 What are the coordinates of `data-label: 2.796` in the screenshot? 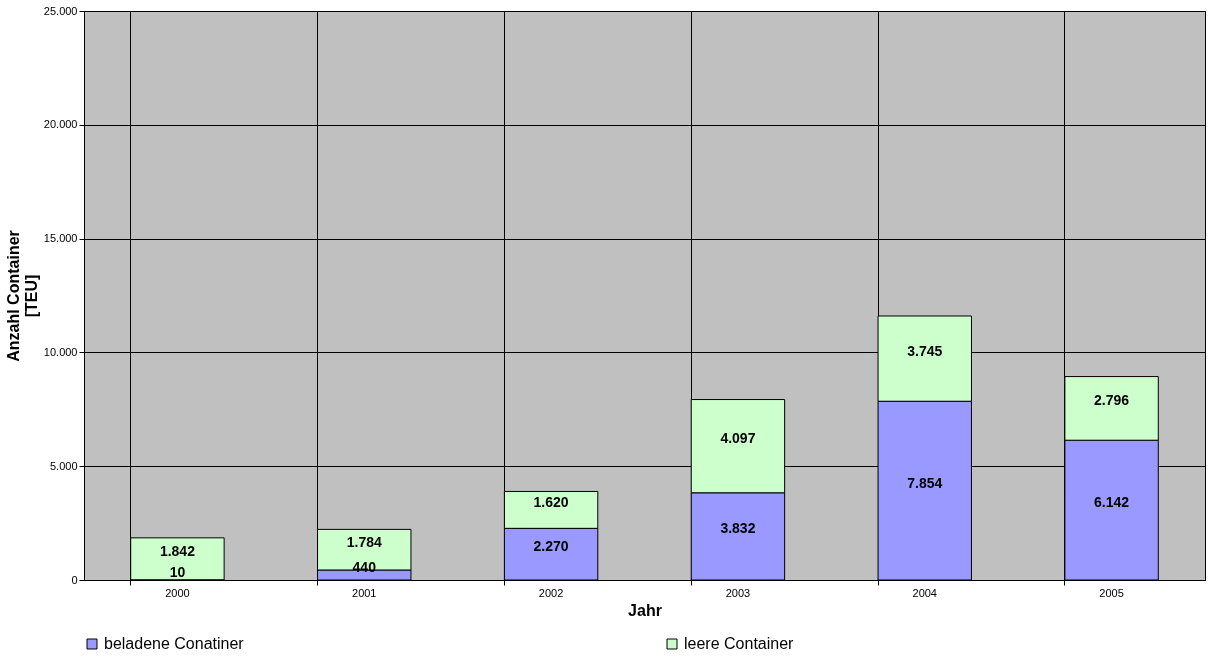 It's located at (1112, 400).